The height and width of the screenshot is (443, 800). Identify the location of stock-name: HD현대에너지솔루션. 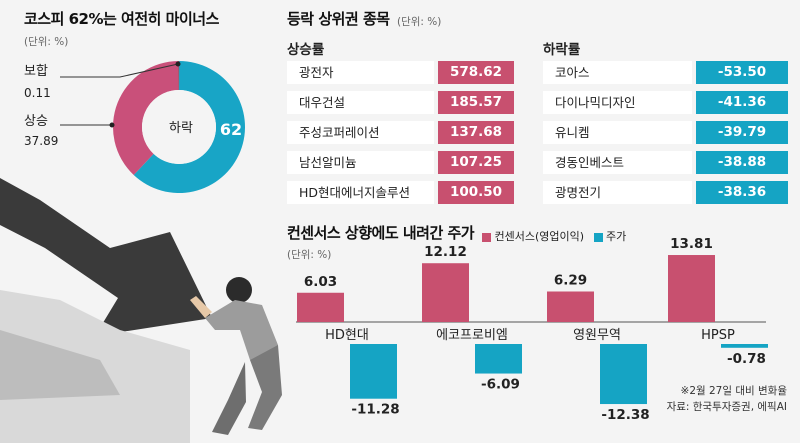
(360, 192).